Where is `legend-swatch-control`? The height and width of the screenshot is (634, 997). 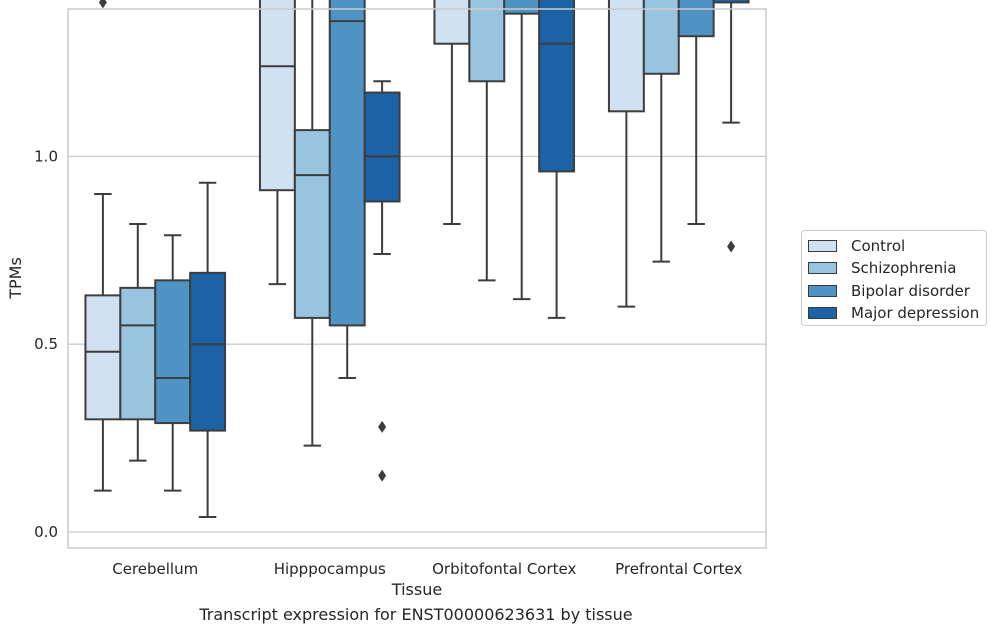
legend-swatch-control is located at coordinates (822, 246).